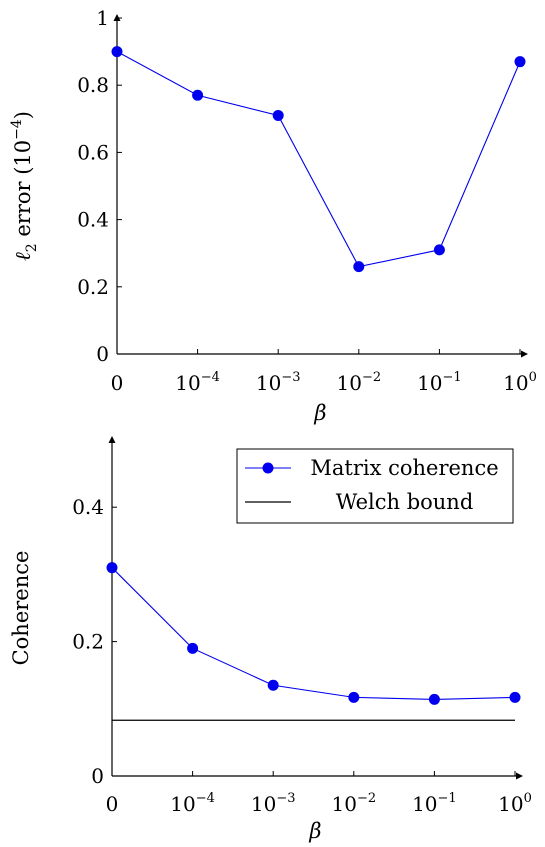 The image size is (545, 847). I want to click on y-axis-arrow, so click(112, 439).